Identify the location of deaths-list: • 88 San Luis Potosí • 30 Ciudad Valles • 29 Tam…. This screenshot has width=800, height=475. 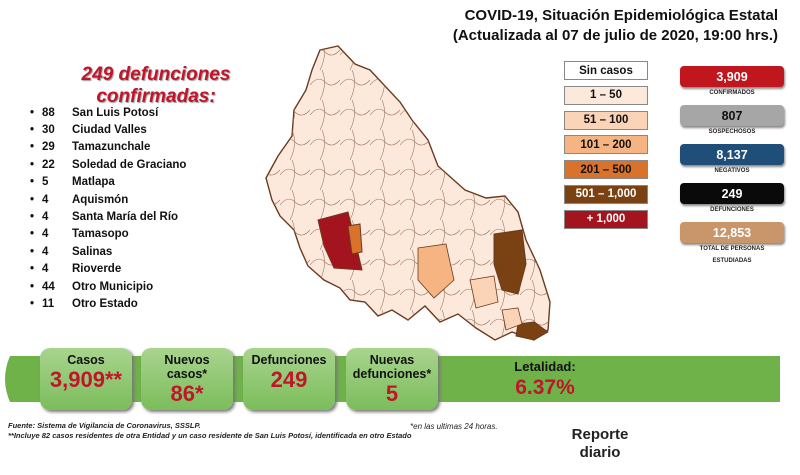
(108, 208).